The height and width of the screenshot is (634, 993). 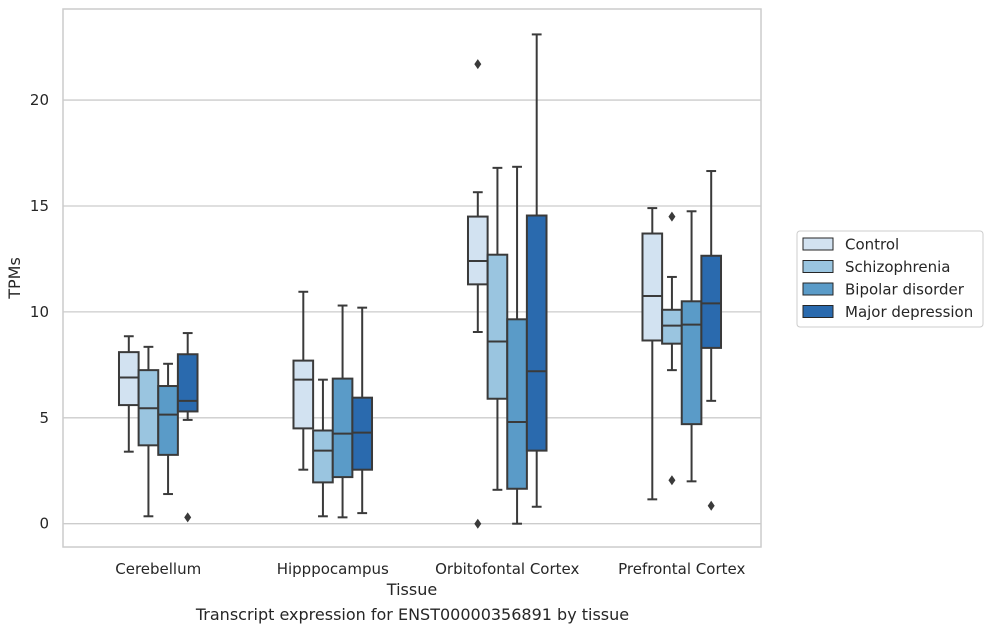 I want to click on y-tick-label: 5, so click(x=44, y=418).